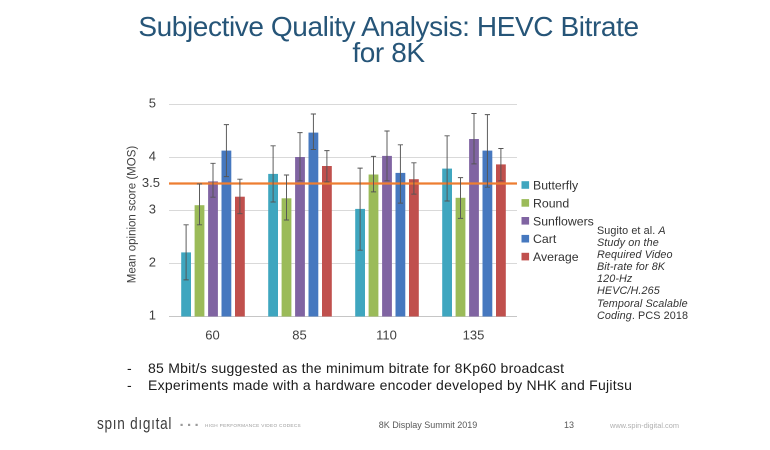 This screenshot has width=770, height=450. I want to click on svg-text: 5, so click(152, 103).